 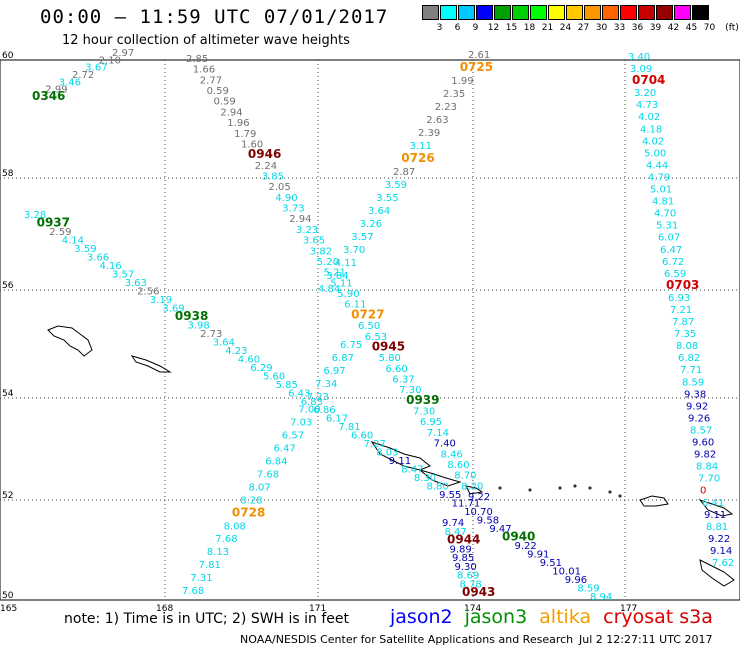 What do you see at coordinates (8, 609) in the screenshot?
I see `longitude-label: 165` at bounding box center [8, 609].